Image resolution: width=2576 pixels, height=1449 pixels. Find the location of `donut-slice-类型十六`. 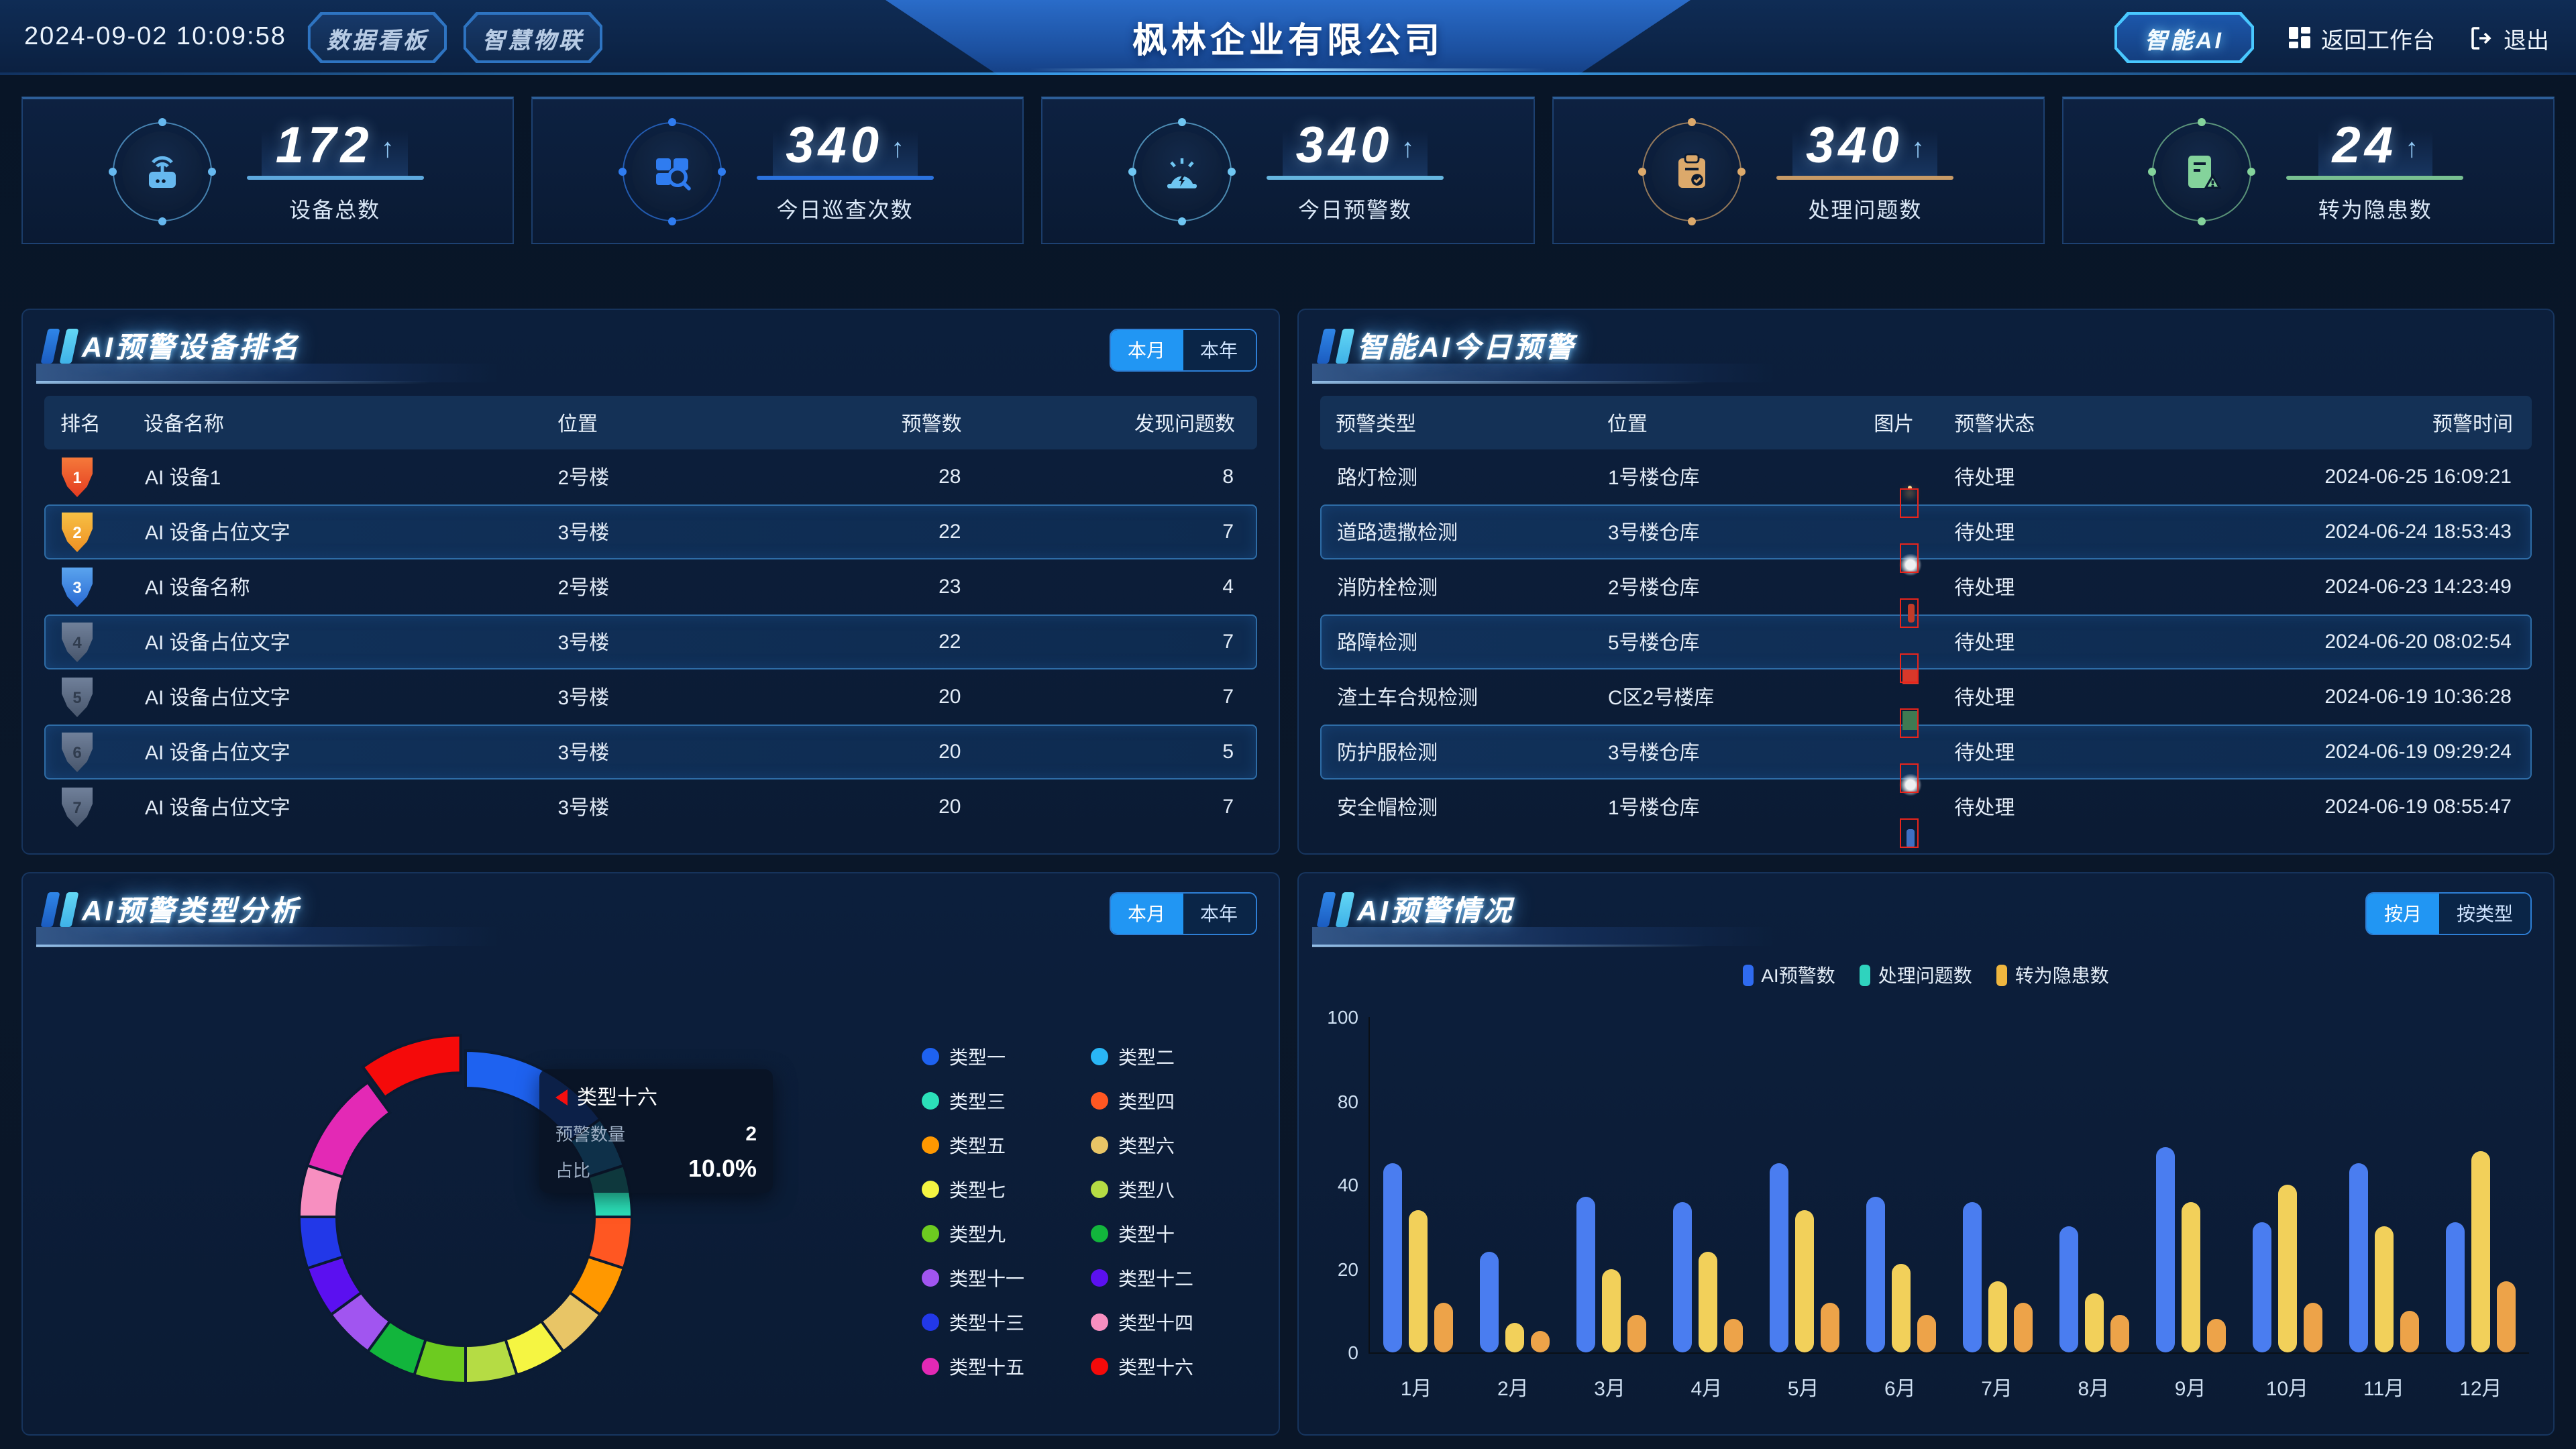

donut-slice-类型十六 is located at coordinates (411, 1066).